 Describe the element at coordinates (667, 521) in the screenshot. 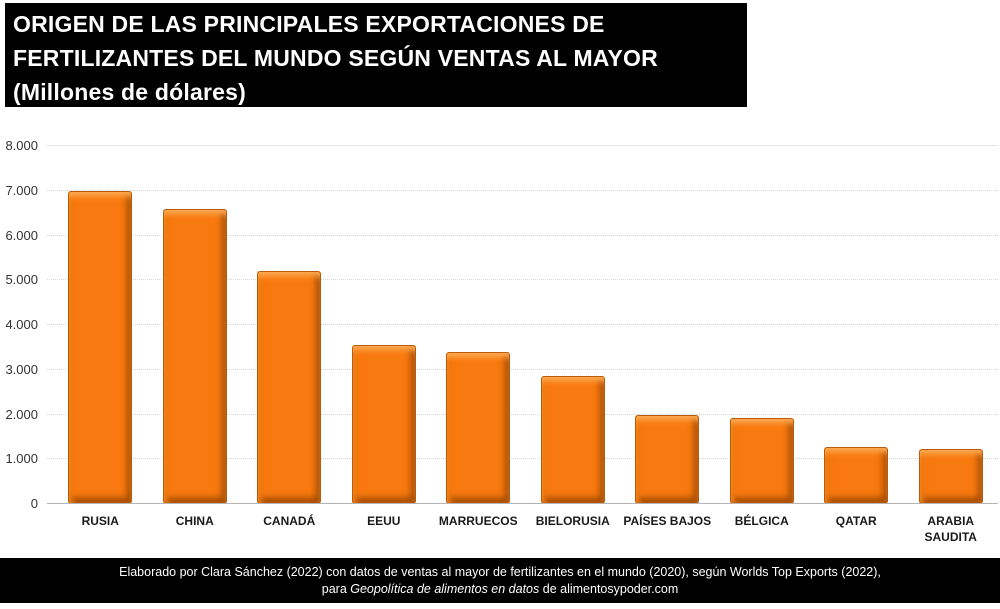

I see `x-label-paises-bajos: PAÍSES BAJOS` at that location.